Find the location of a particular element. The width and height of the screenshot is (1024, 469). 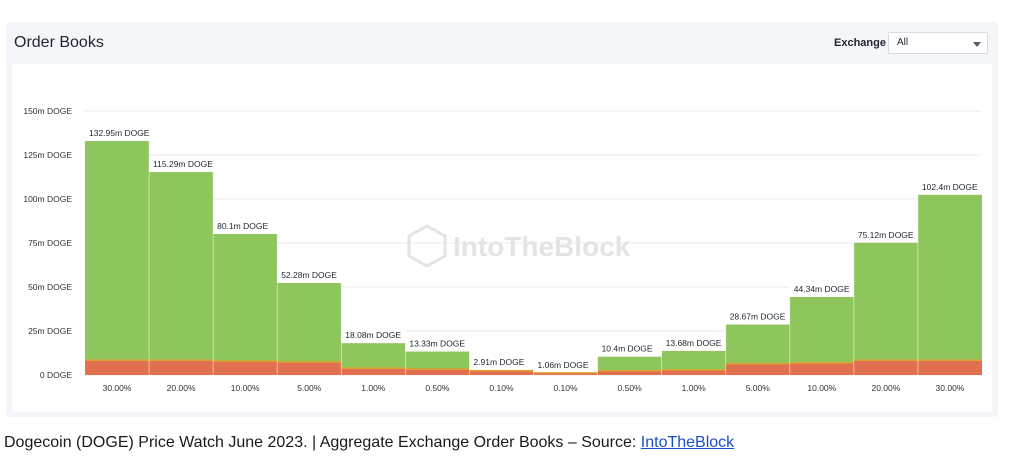

data-label: 102.4m DOGE is located at coordinates (950, 187).